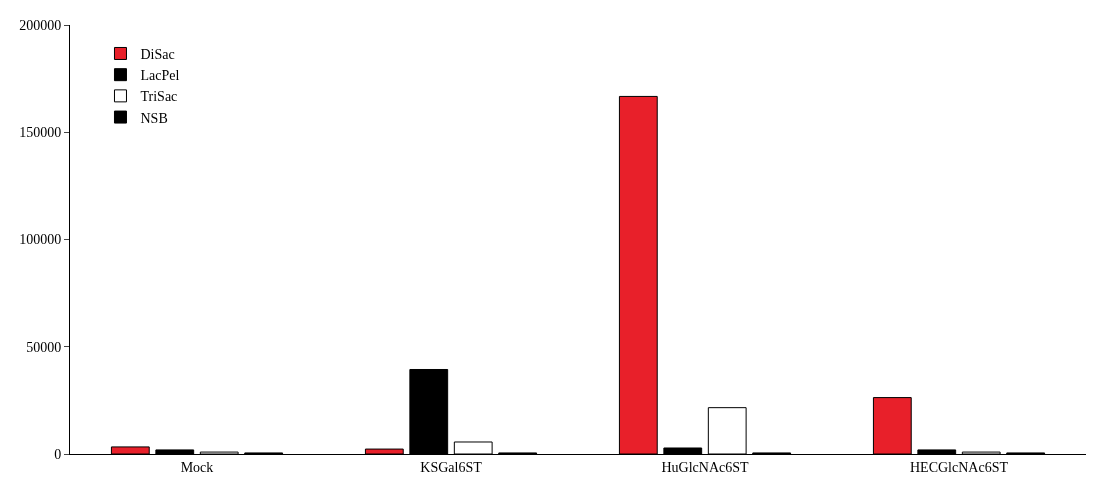 The image size is (1106, 499). Describe the element at coordinates (160, 76) in the screenshot. I see `legend-label: LacPel` at that location.